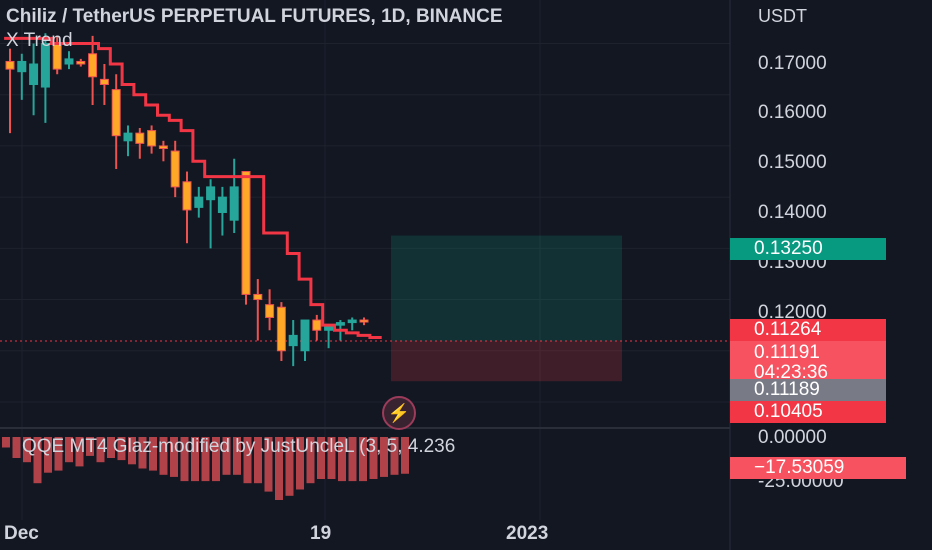 Image resolution: width=932 pixels, height=550 pixels. Describe the element at coordinates (792, 212) in the screenshot. I see `price-tick: 0.14000` at that location.